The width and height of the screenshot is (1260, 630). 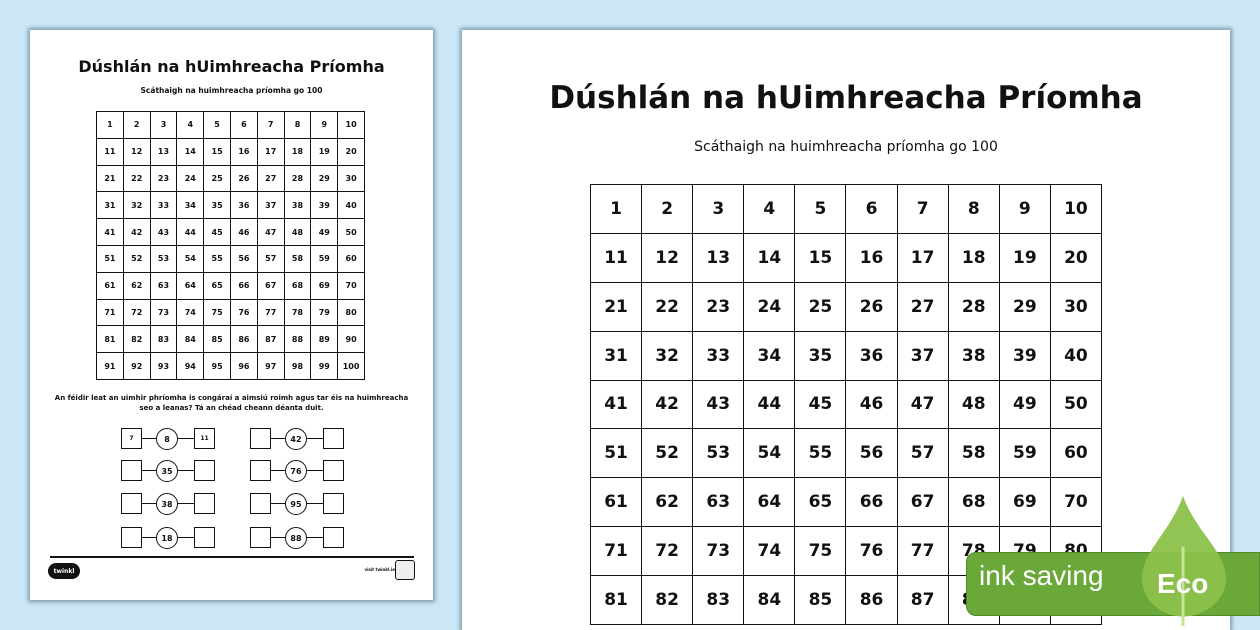 What do you see at coordinates (296, 504) in the screenshot?
I see `number-circle: 95` at bounding box center [296, 504].